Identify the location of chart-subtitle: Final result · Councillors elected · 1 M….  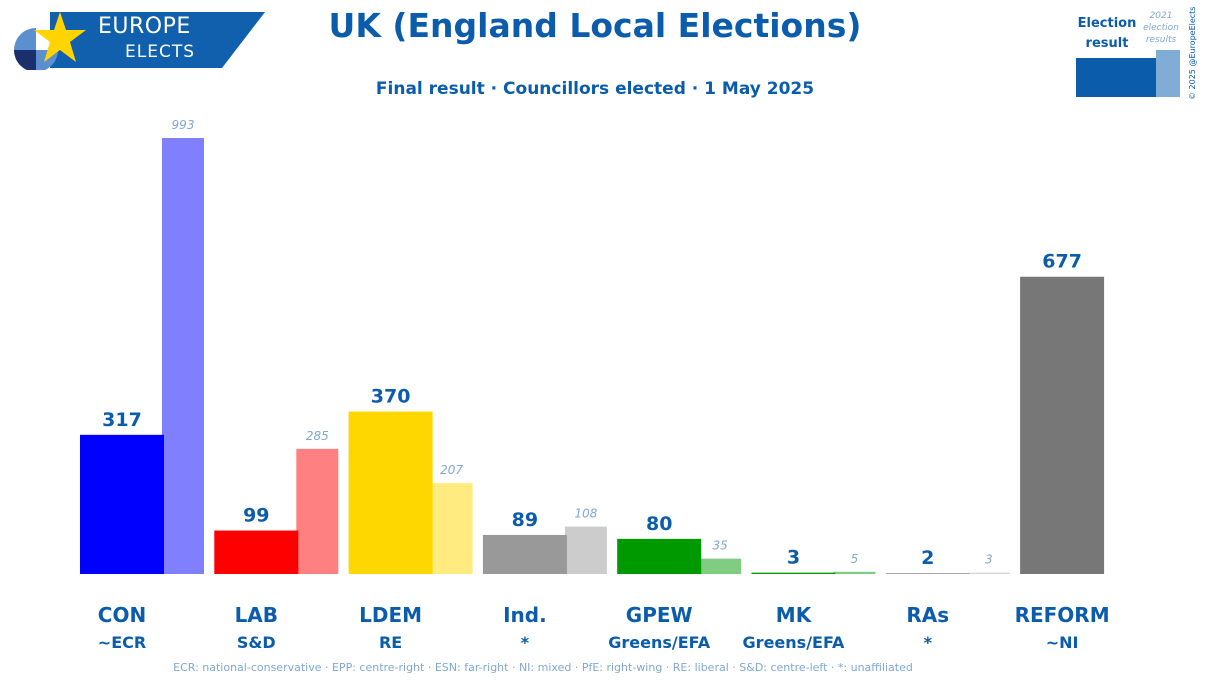
(595, 89).